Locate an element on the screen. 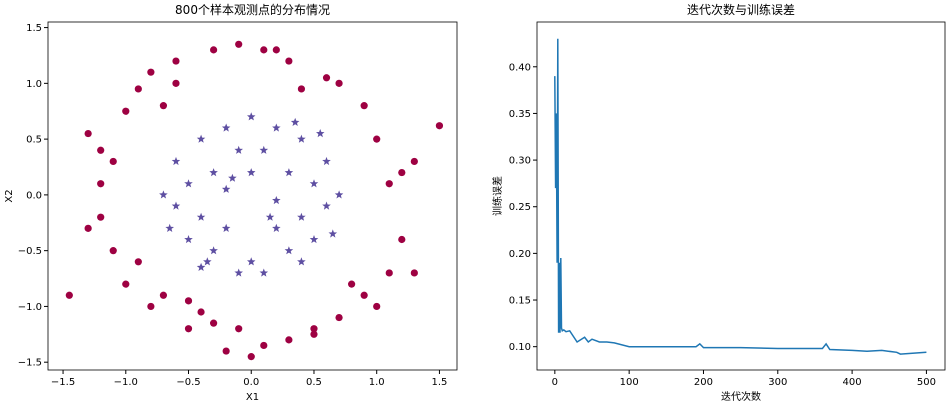 Image resolution: width=947 pixels, height=408 pixels. y-tick-label: 1.0 is located at coordinates (34, 84).